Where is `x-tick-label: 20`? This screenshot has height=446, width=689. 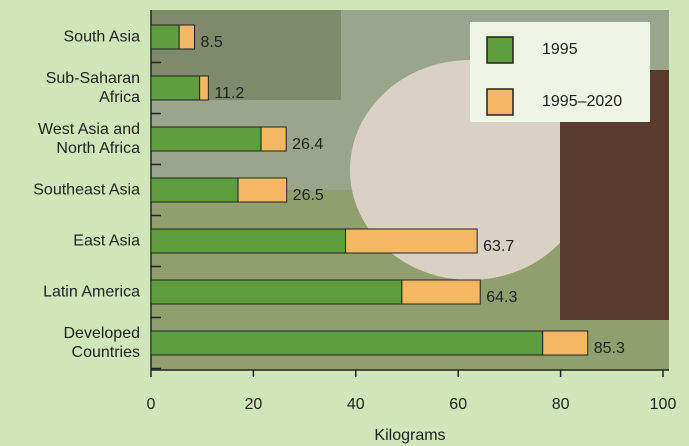 x-tick-label: 20 is located at coordinates (254, 404).